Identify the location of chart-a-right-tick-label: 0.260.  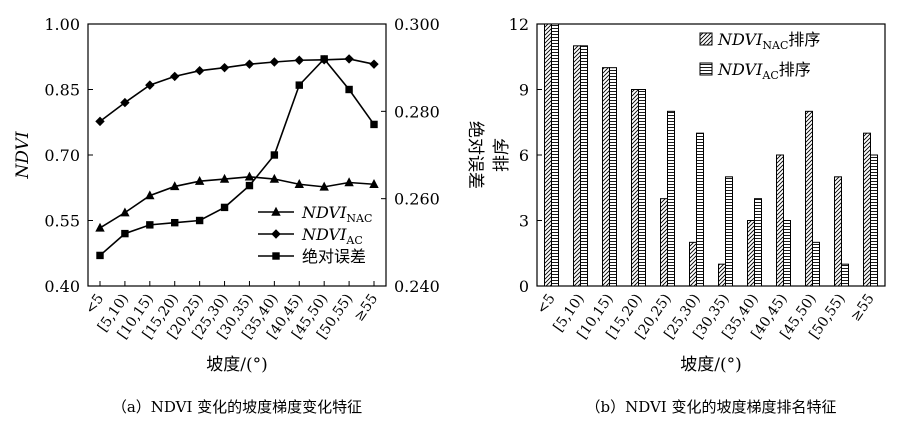
(417, 199).